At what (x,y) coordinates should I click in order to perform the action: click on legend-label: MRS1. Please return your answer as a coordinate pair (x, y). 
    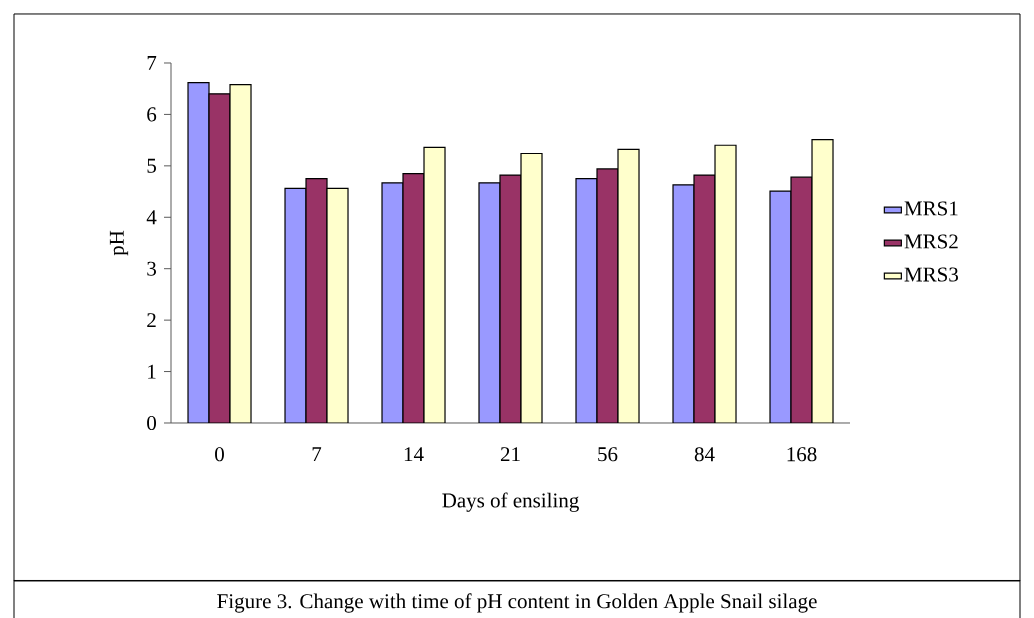
    Looking at the image, I should click on (931, 208).